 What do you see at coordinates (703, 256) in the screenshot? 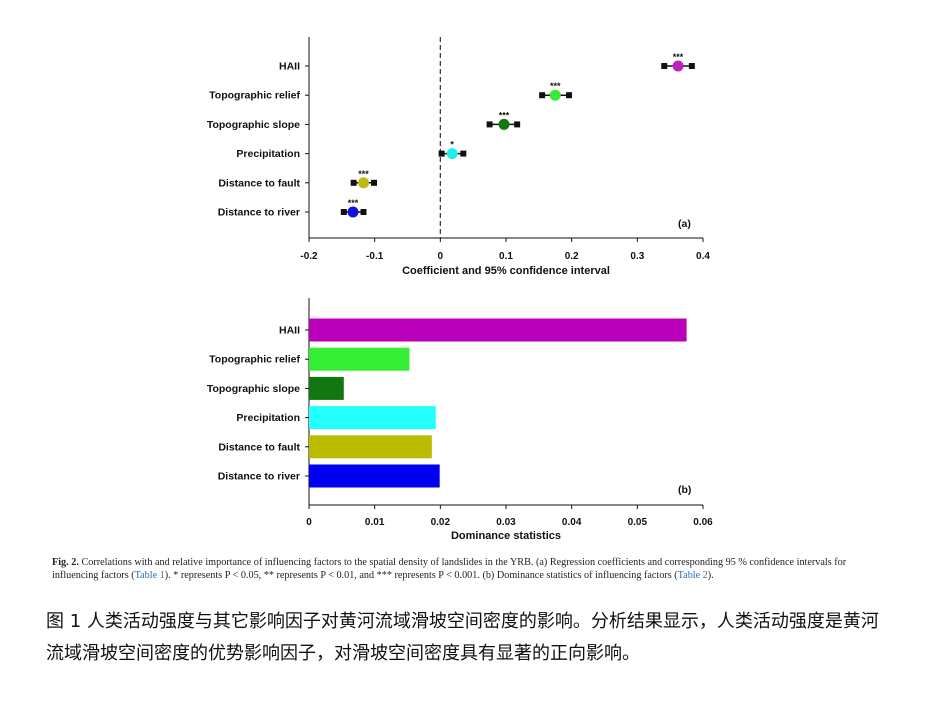
I see `x-tick-label: 0.4` at bounding box center [703, 256].